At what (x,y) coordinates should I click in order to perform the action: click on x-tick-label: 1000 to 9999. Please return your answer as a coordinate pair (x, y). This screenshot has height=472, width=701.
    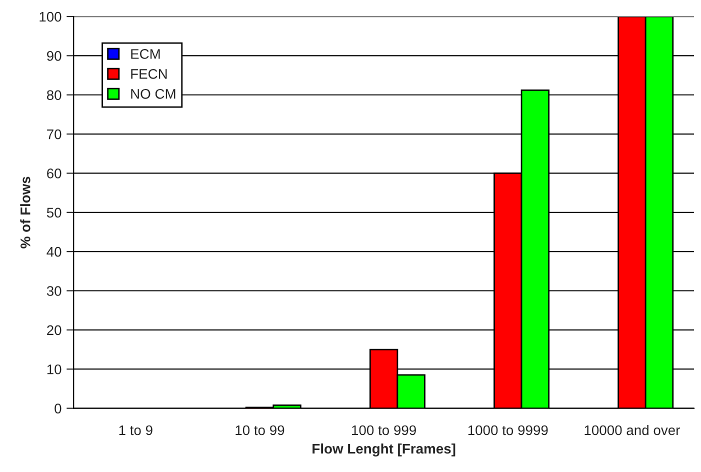
    Looking at the image, I should click on (508, 430).